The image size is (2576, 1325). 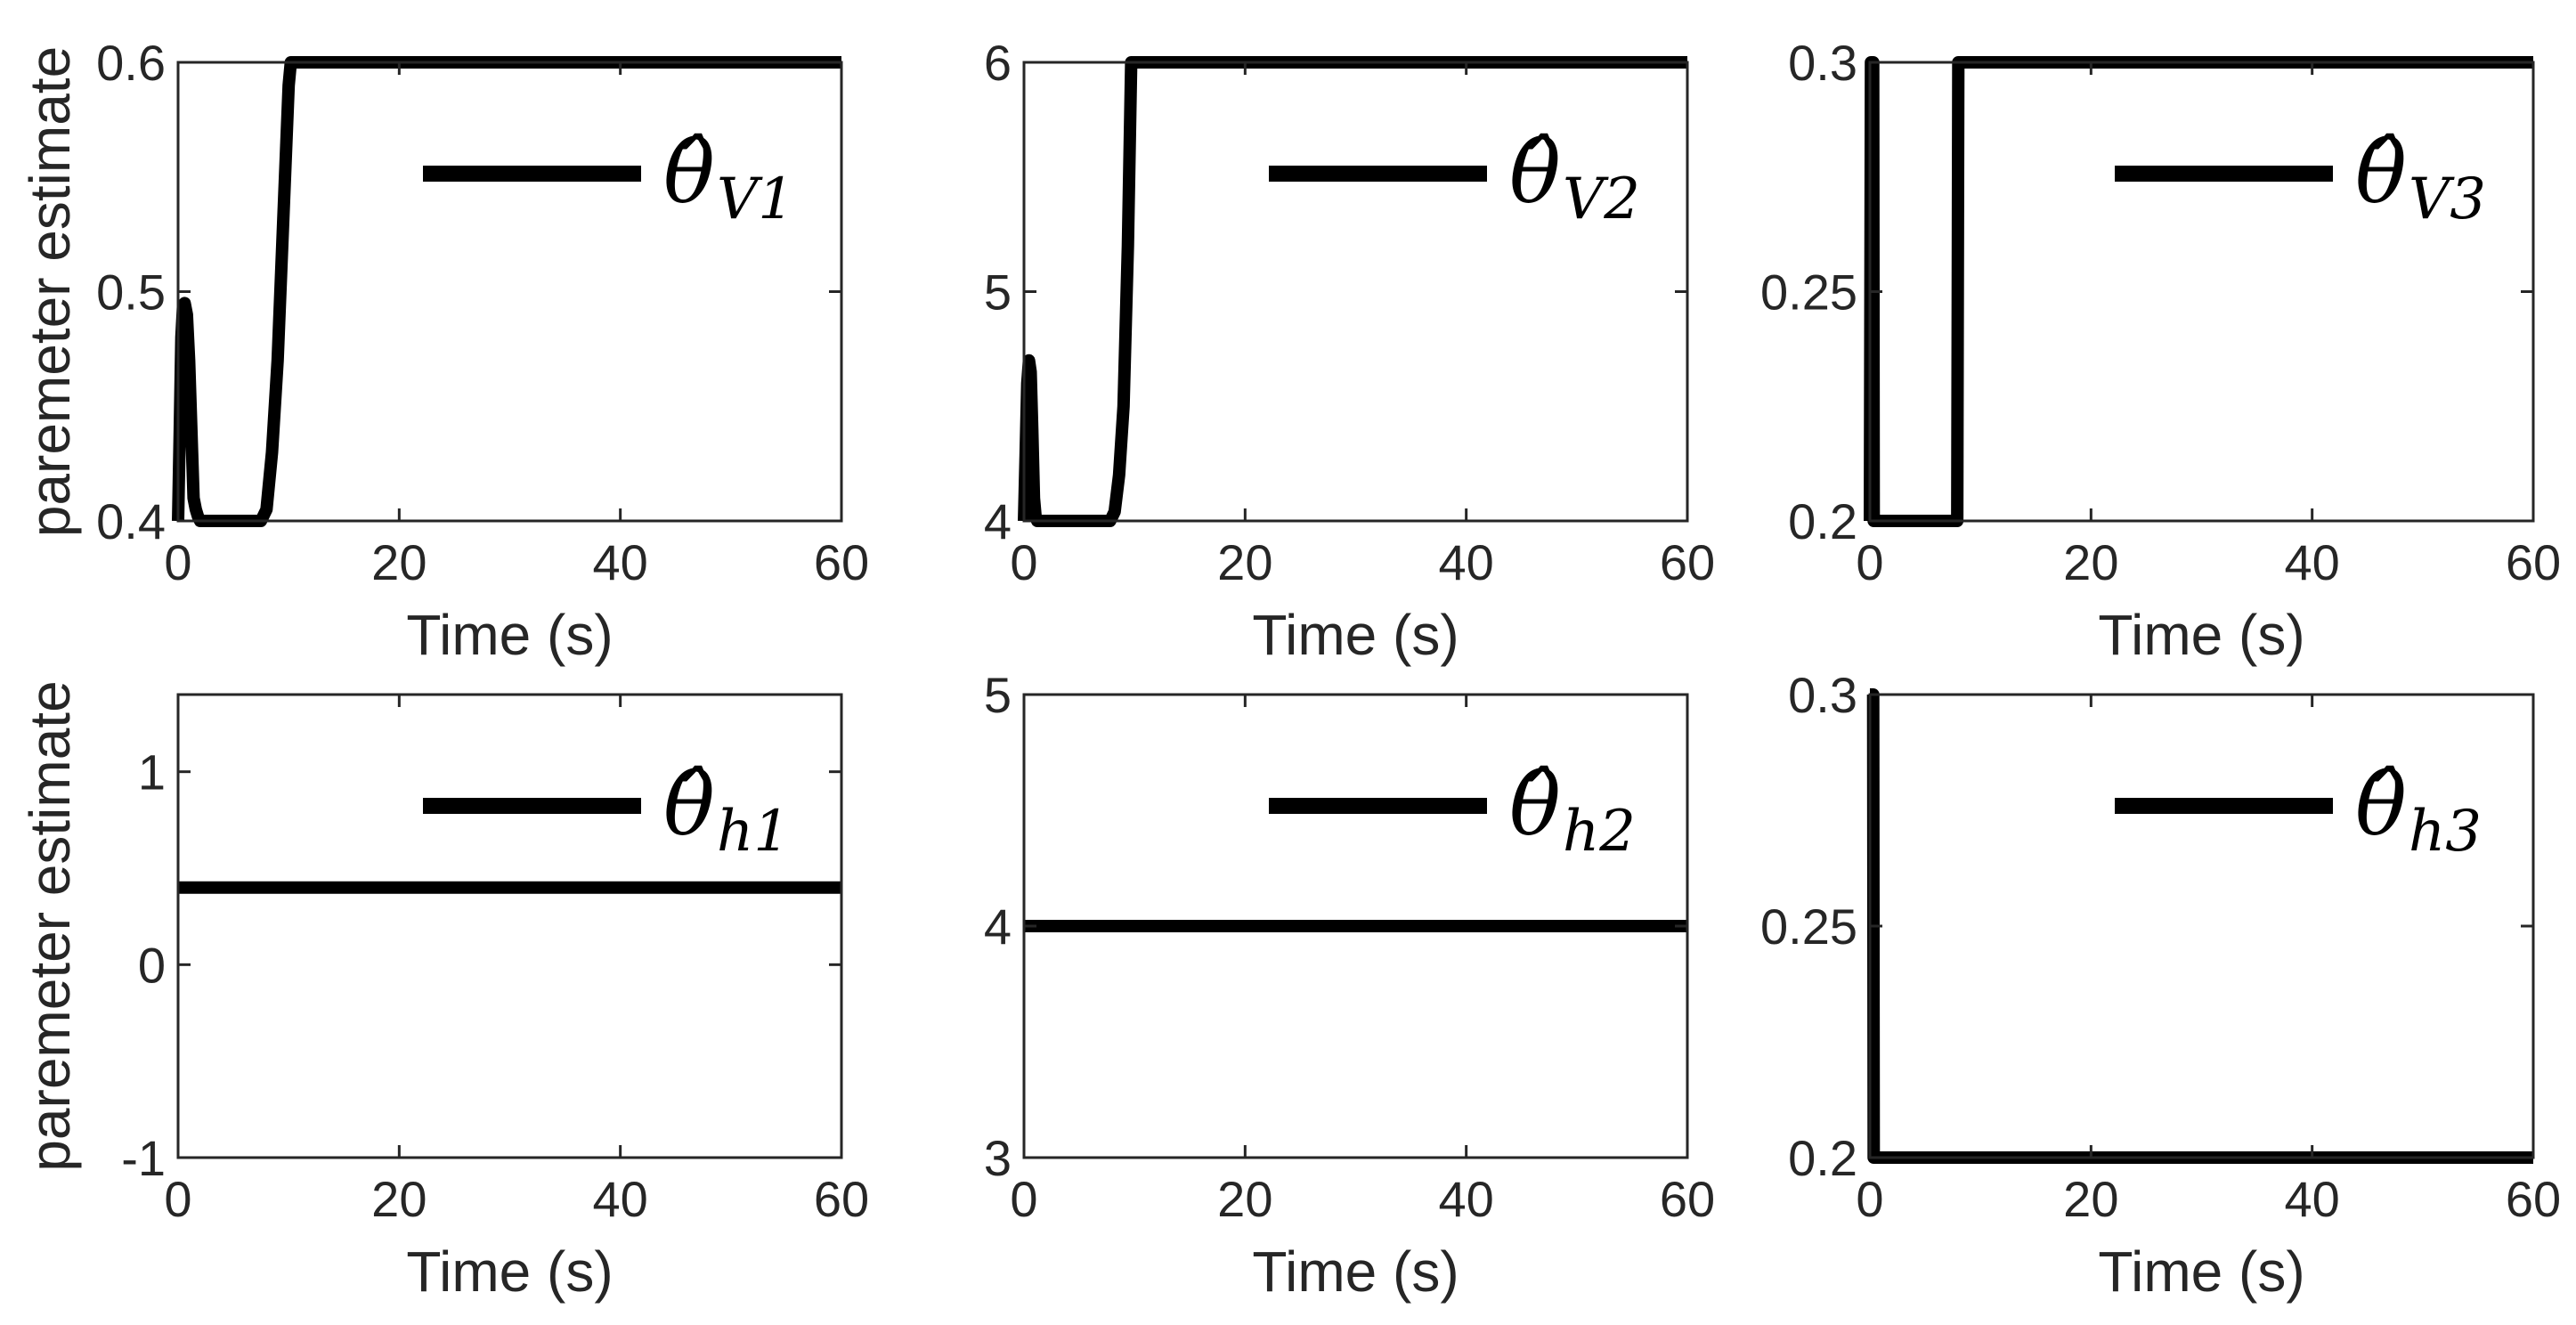 I want to click on legend: θ̂ V1, so click(x=608, y=177).